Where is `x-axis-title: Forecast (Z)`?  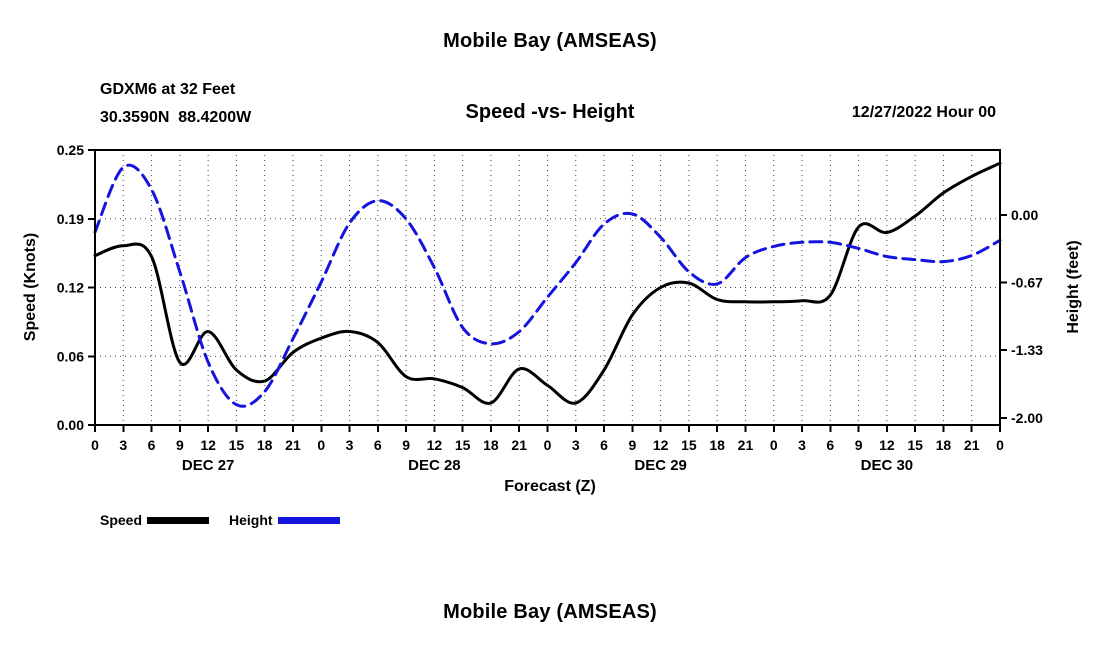
x-axis-title: Forecast (Z) is located at coordinates (550, 486).